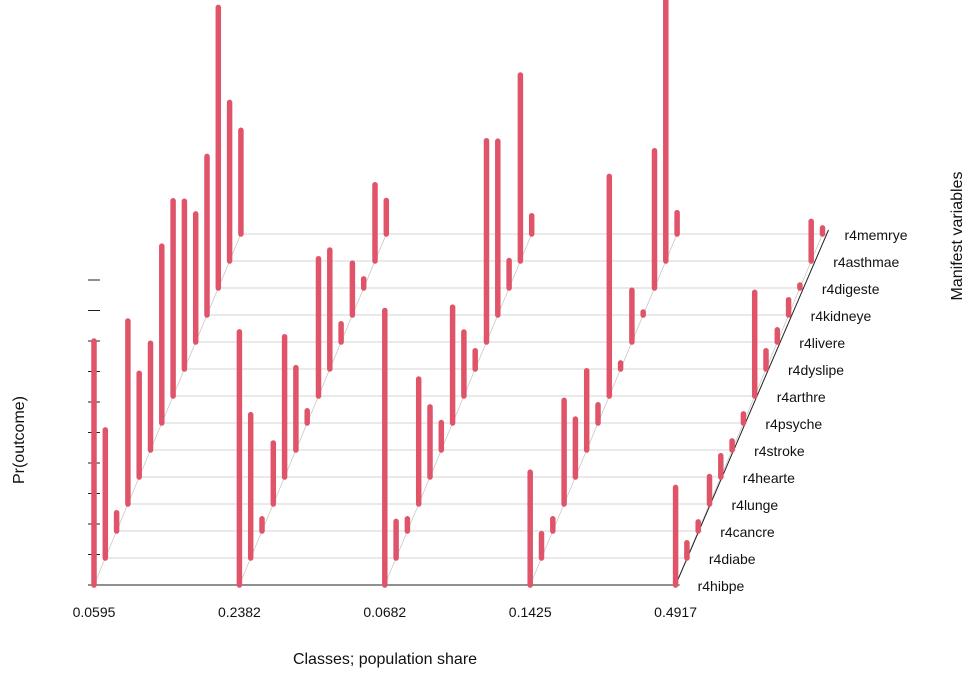 The width and height of the screenshot is (979, 693). Describe the element at coordinates (816, 370) in the screenshot. I see `variable-label: r4dyslipe` at that location.